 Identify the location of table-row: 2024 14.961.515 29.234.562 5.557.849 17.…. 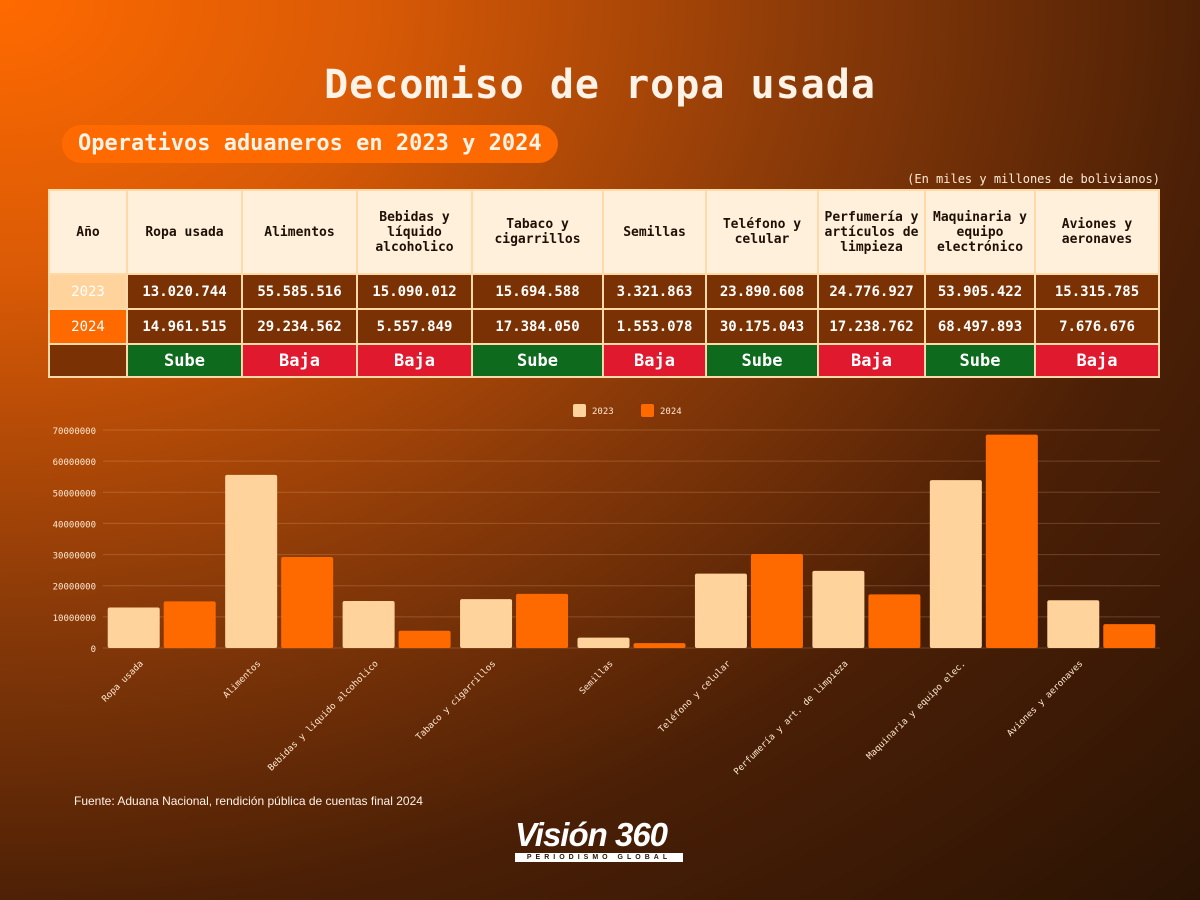
(604, 326).